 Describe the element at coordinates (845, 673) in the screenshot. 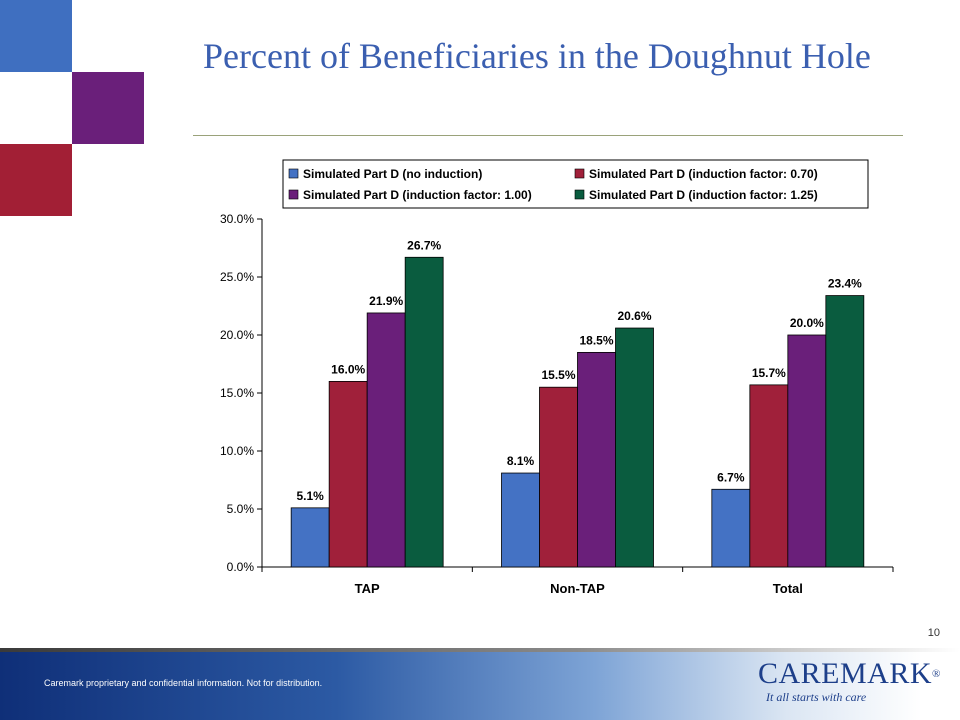

I see `logo-wordmark: CAREMARK` at that location.